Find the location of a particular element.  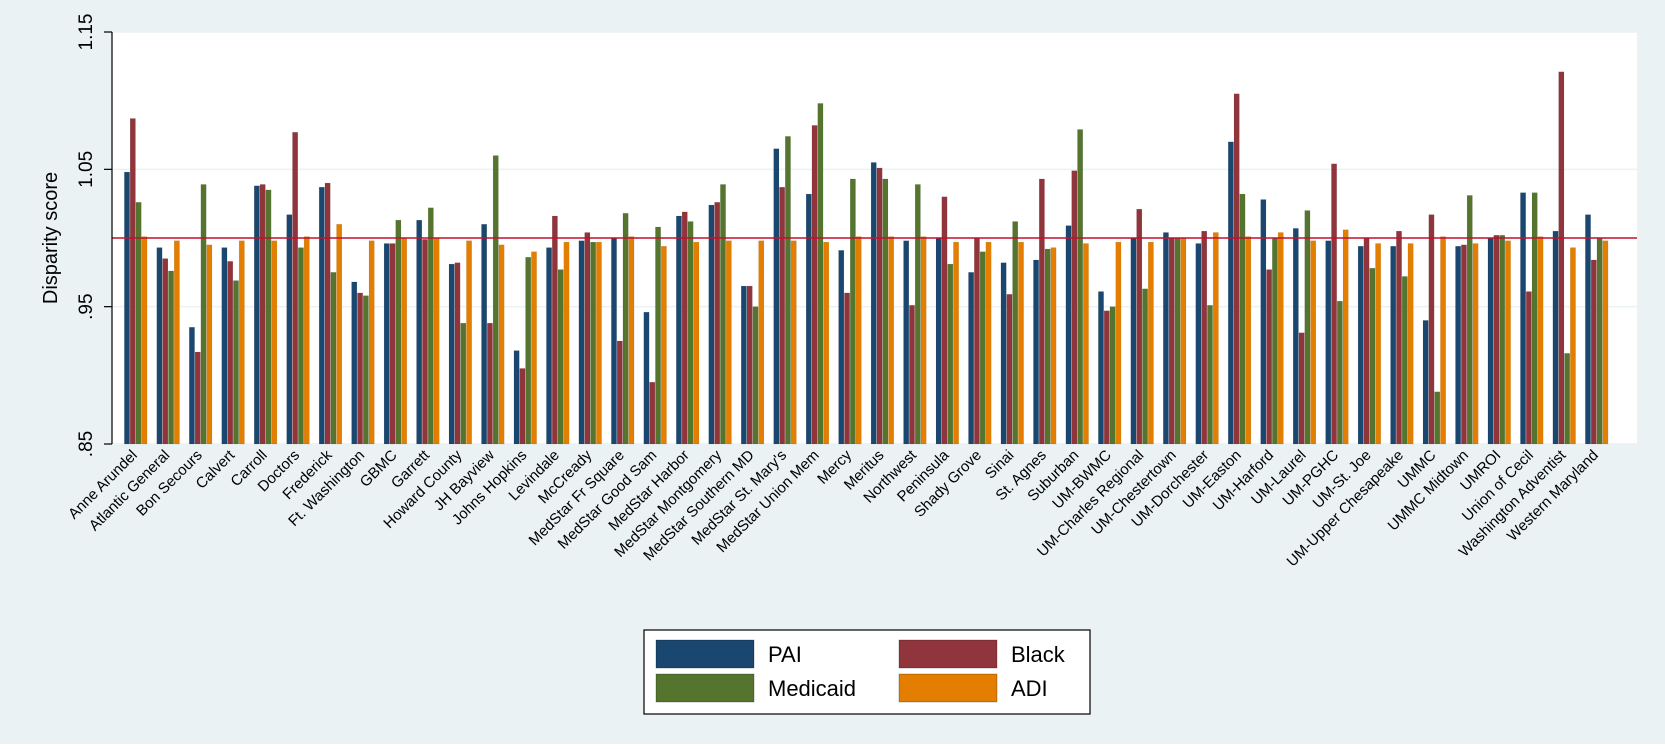

legend-label-adi: ADI is located at coordinates (1029, 688).